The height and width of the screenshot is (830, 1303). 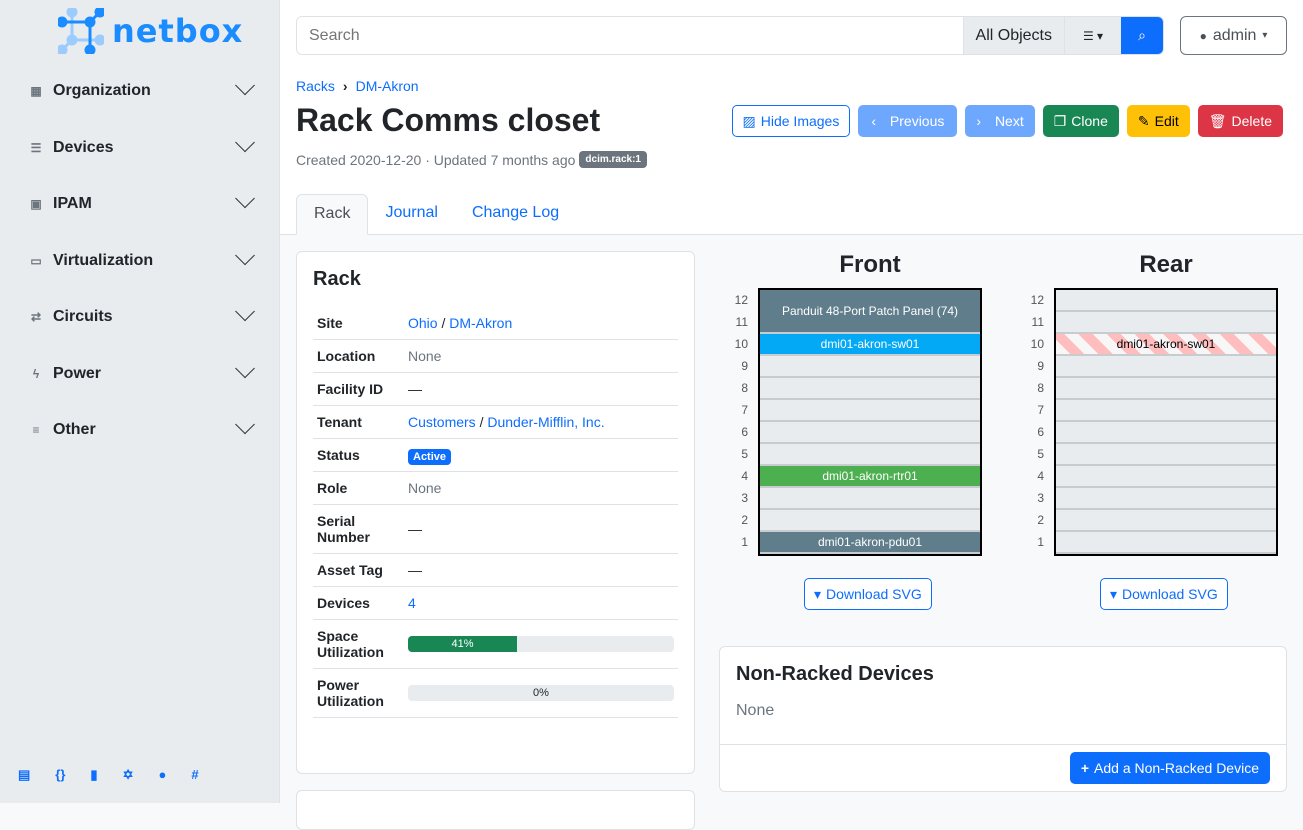 I want to click on unit-number: 9, so click(x=744, y=366).